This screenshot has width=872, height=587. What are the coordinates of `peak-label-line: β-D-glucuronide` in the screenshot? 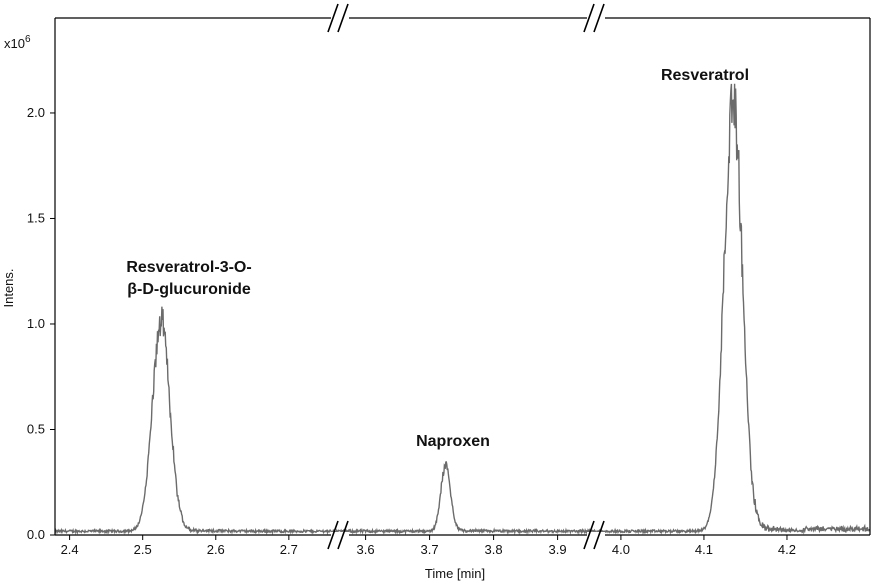 It's located at (189, 289).